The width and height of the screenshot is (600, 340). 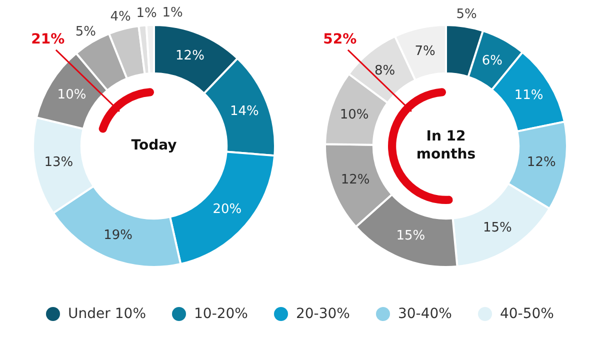 I want to click on legend-label: 20-30%, so click(x=323, y=314).